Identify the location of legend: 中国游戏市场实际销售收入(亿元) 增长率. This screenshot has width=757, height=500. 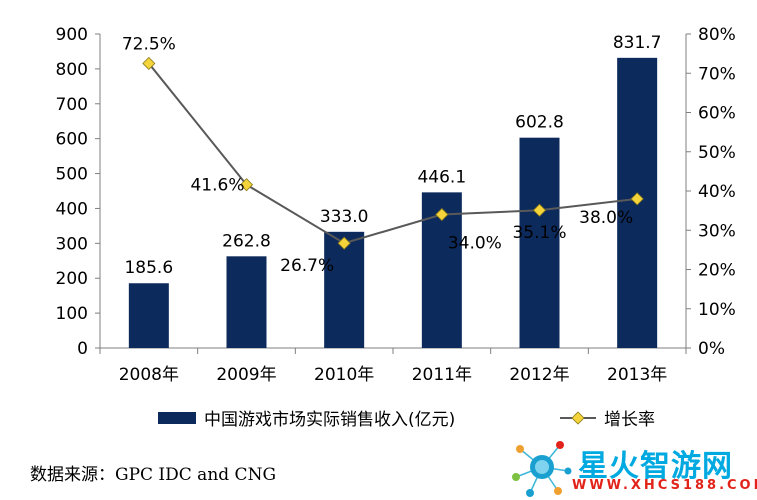
(378, 420).